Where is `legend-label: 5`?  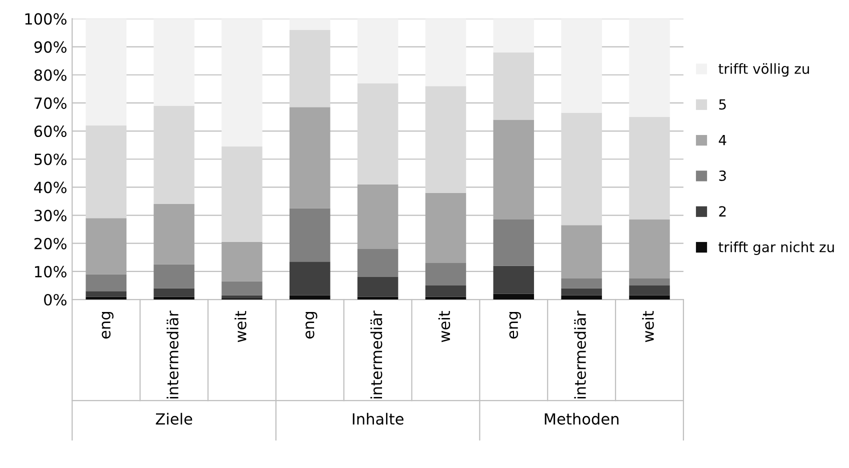
legend-label: 5 is located at coordinates (722, 104).